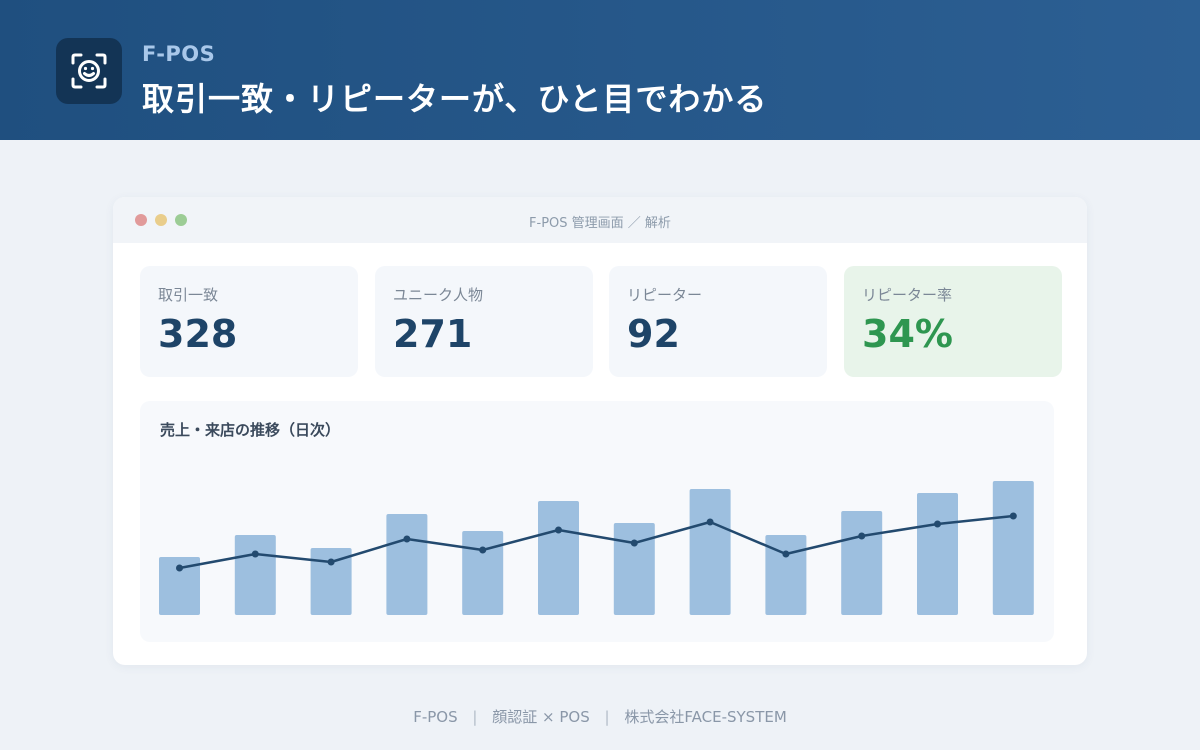 This screenshot has height=750, width=1200. I want to click on close-window-button, so click(141, 220).